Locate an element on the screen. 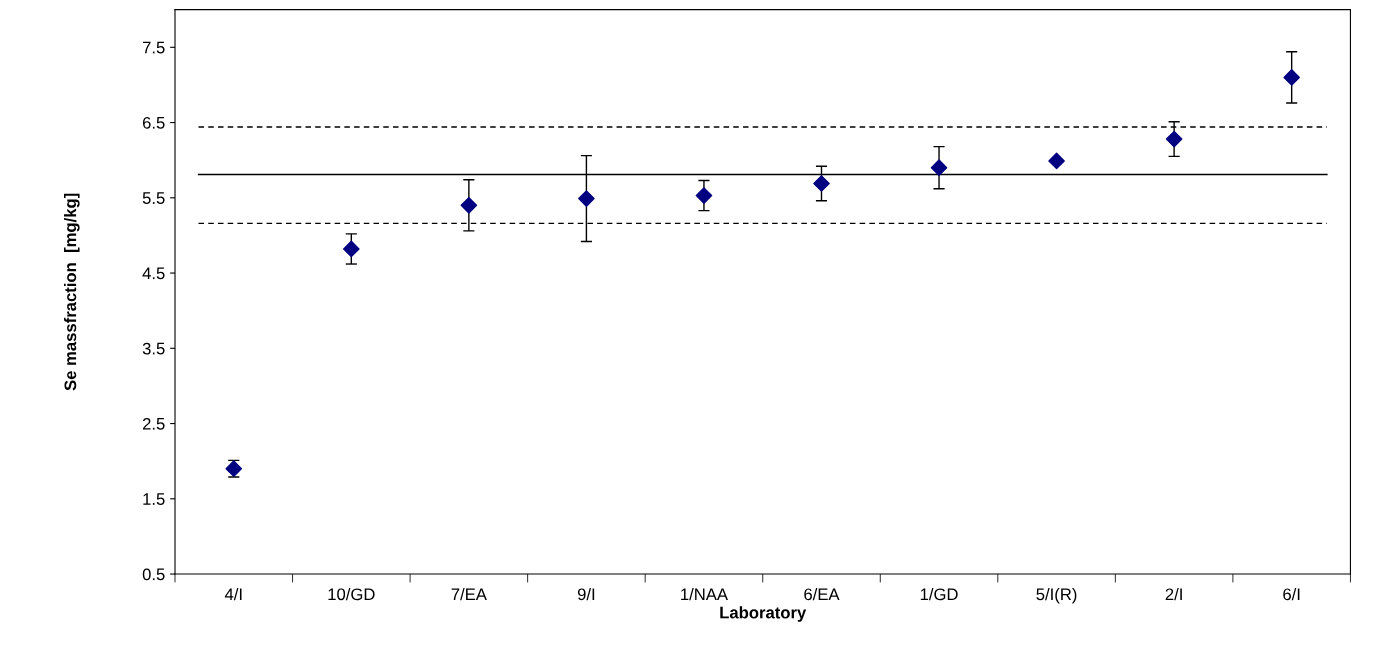 The width and height of the screenshot is (1378, 645). x-tick-label: 2/I is located at coordinates (1173, 594).